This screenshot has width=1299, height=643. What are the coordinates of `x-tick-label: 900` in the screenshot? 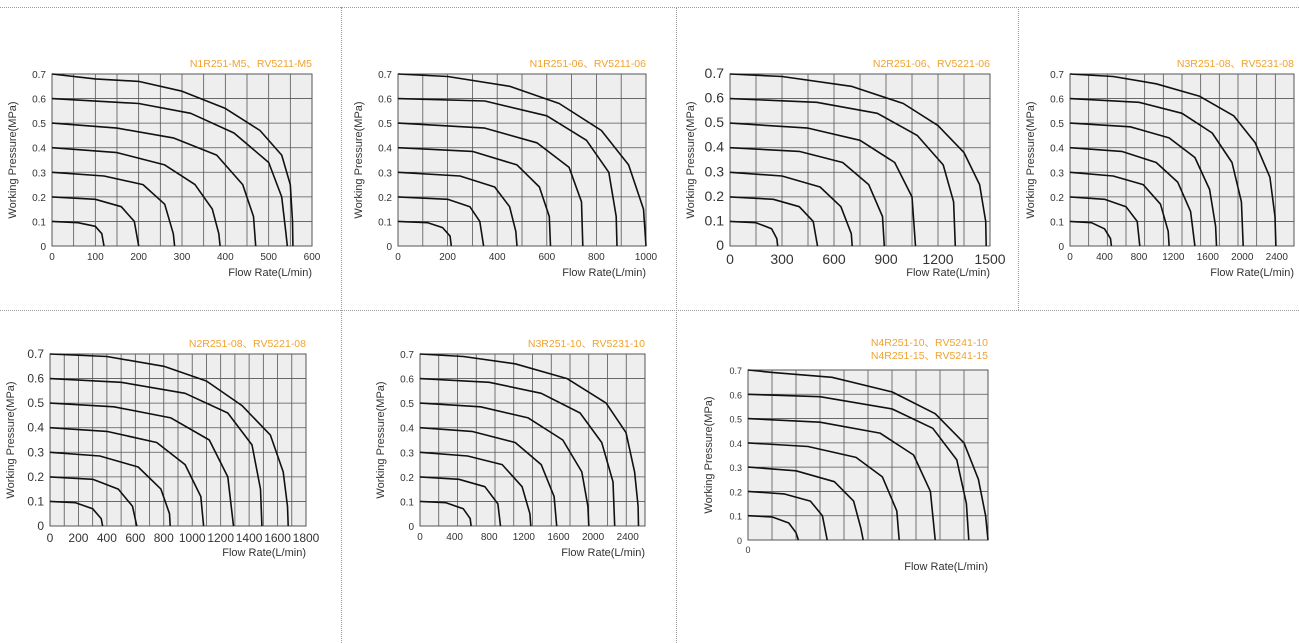 It's located at (886, 259).